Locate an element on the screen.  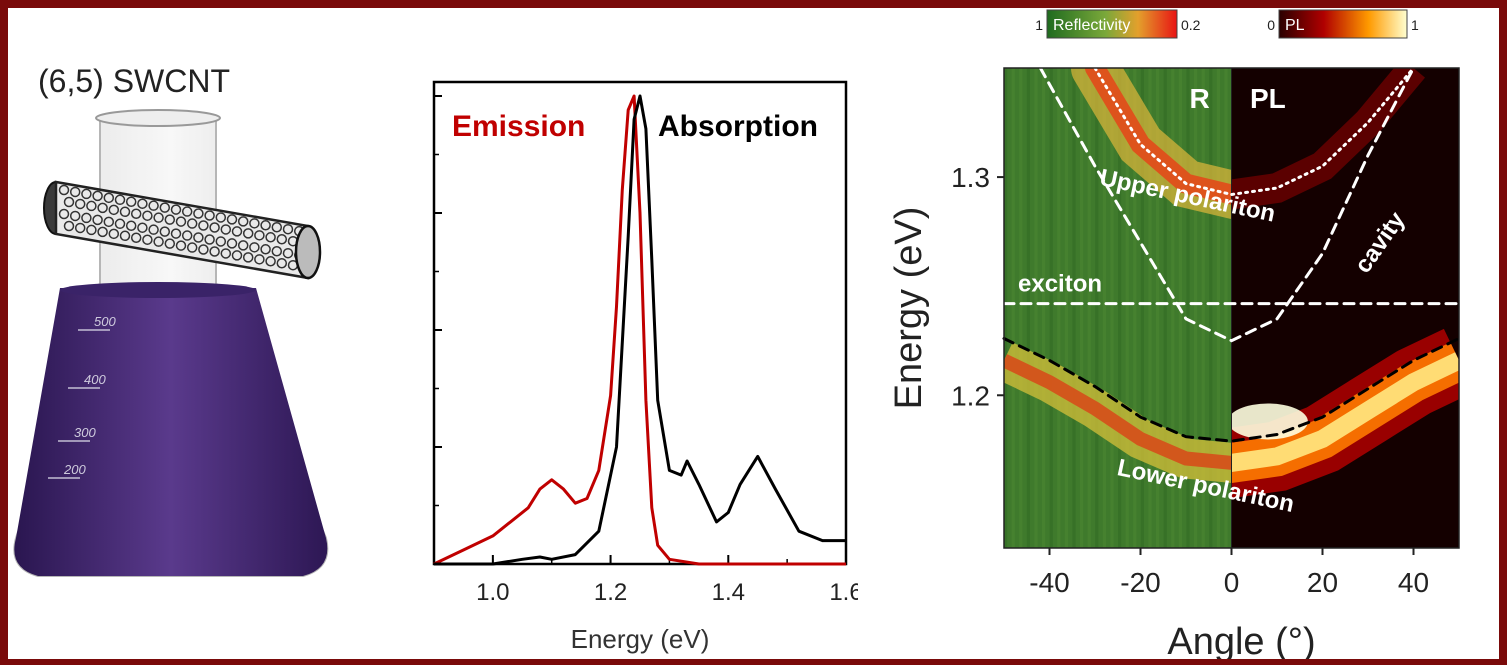
nanotube-icon is located at coordinates (182, 230).